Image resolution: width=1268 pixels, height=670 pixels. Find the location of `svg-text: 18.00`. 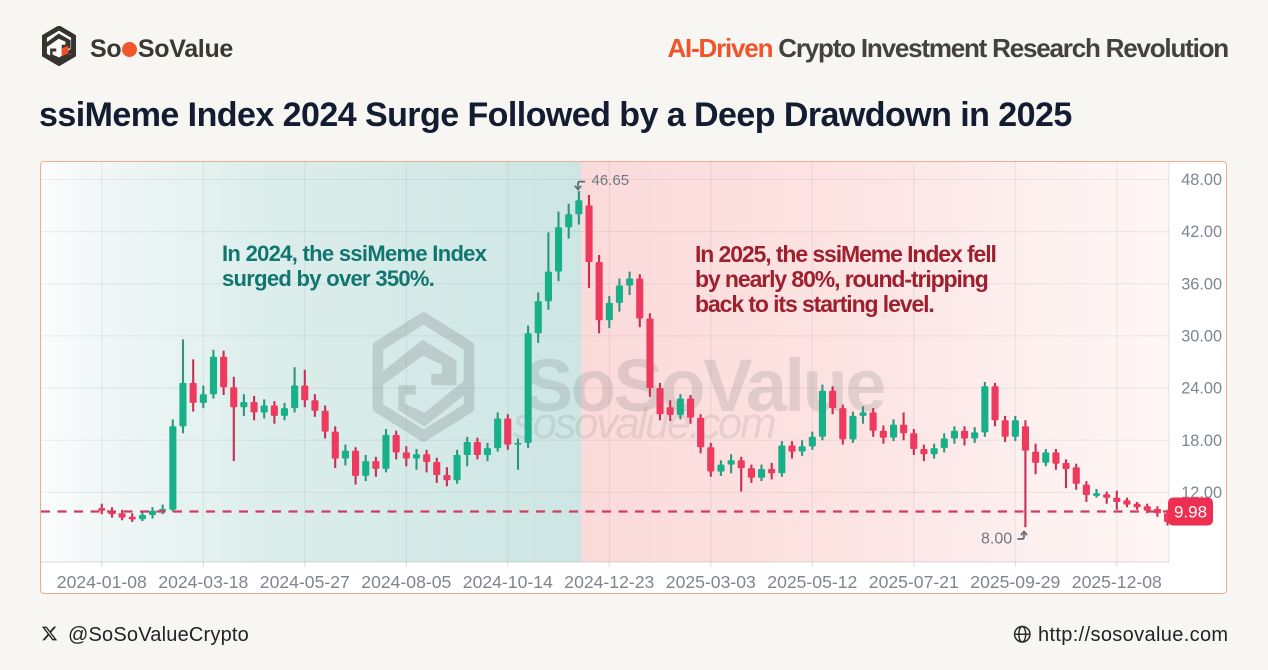

svg-text: 18.00 is located at coordinates (1201, 441).